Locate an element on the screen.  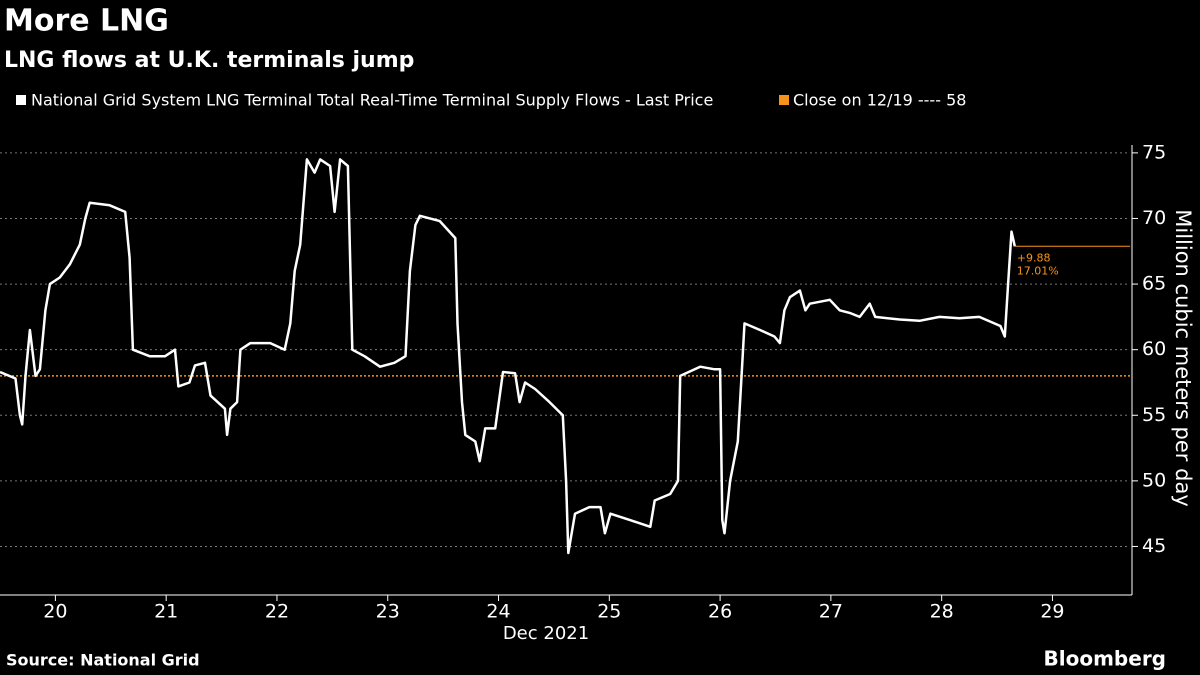
chart-title: More LNG is located at coordinates (86, 21).